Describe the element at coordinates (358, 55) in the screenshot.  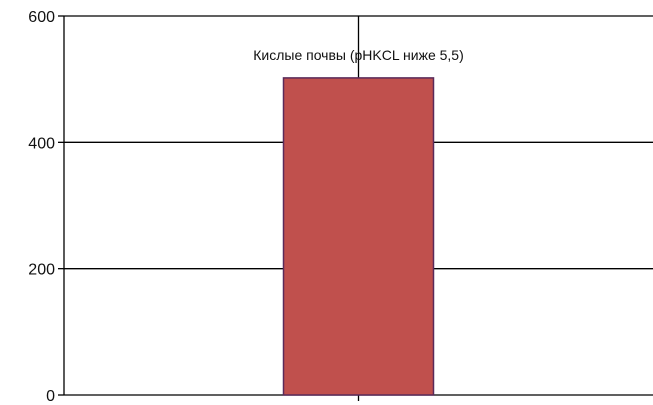
I see `bar-data-label-0: Кислые почвы (pHKCL ниже 5,5)` at that location.